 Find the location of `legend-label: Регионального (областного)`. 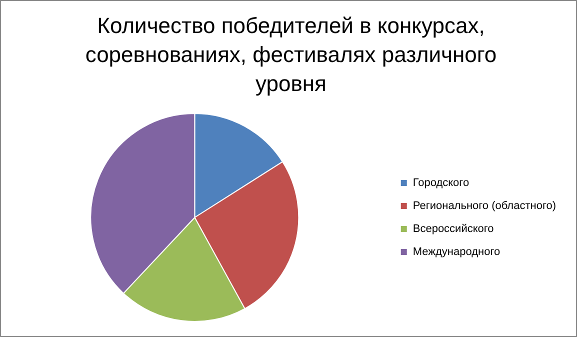

legend-label: Регионального (областного) is located at coordinates (484, 206).